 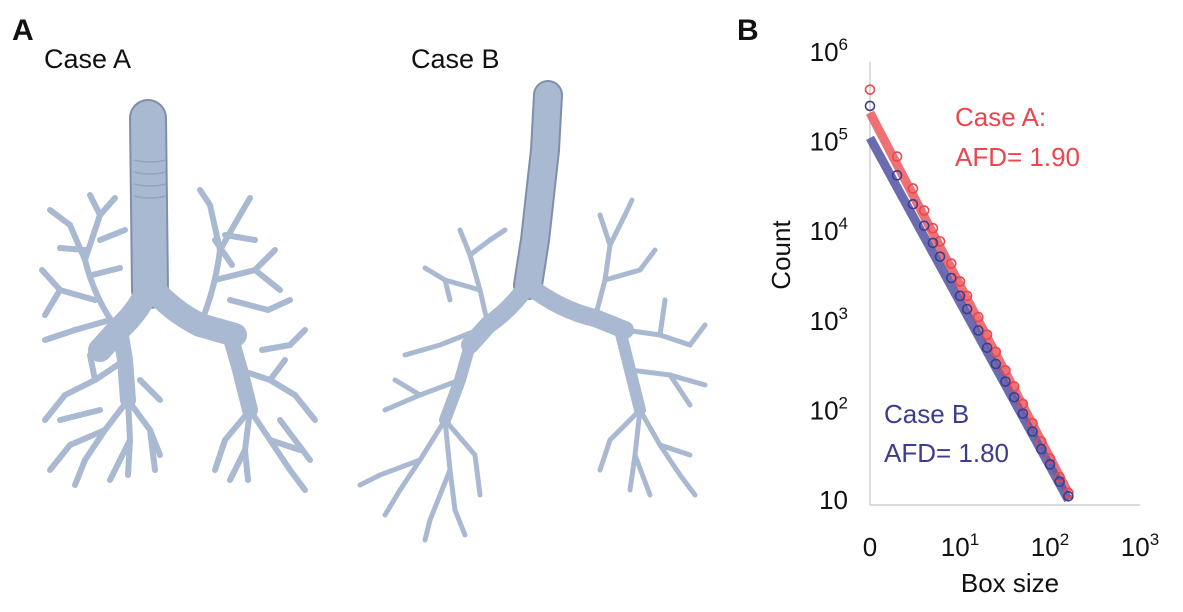 I want to click on panel-a-letter: A, so click(x=23, y=30).